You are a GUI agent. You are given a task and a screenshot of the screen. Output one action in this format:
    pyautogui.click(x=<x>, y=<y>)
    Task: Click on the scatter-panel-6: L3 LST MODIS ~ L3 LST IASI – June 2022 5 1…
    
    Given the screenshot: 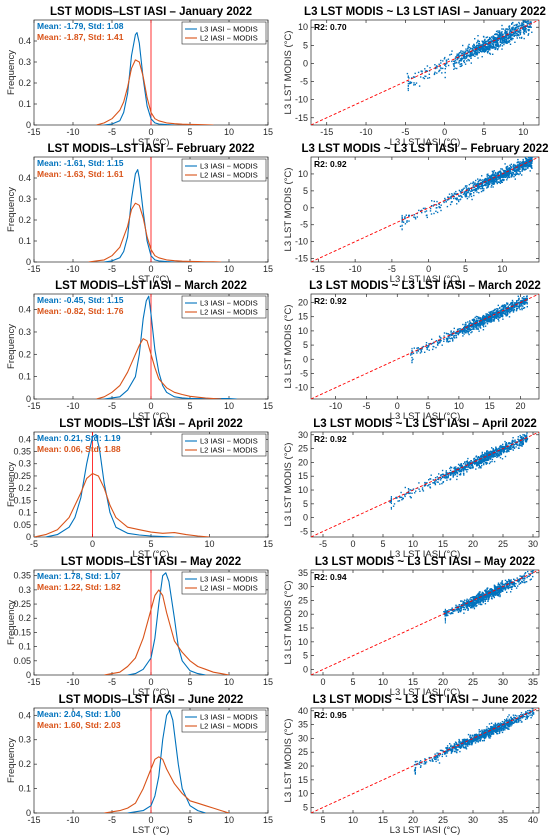 What is the action you would take?
    pyautogui.click(x=411, y=765)
    